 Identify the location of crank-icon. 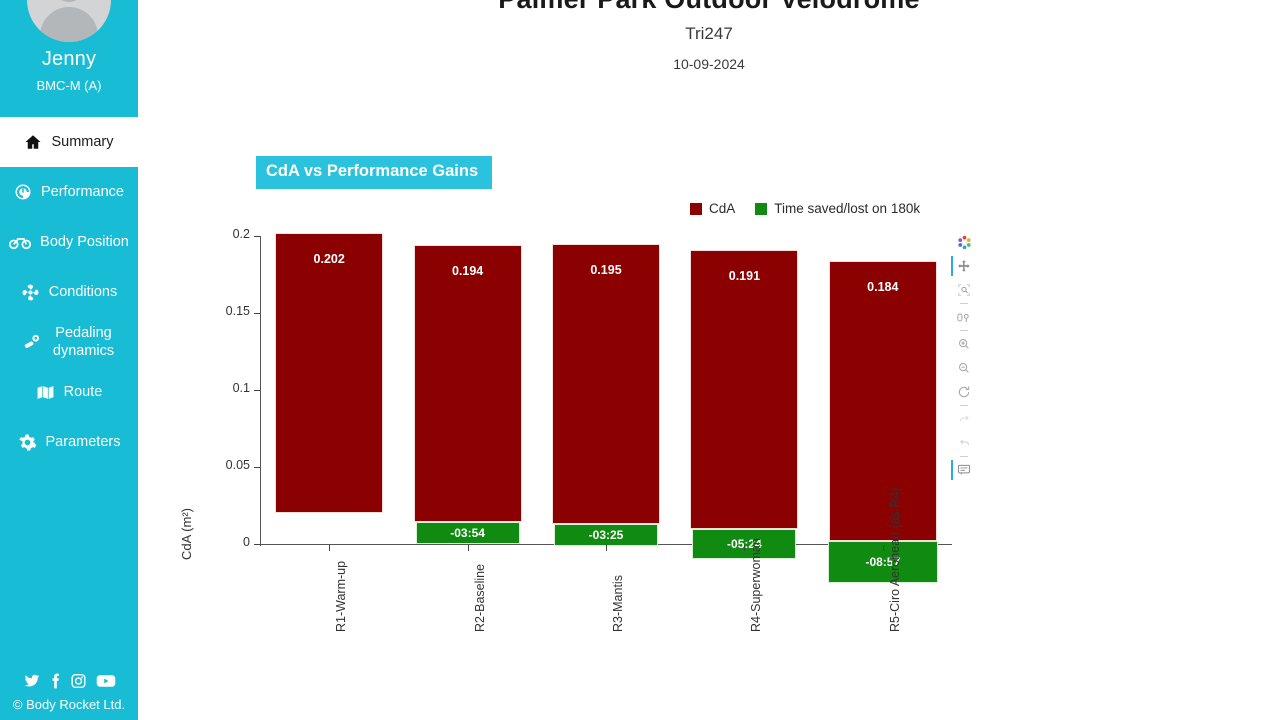
(32, 342).